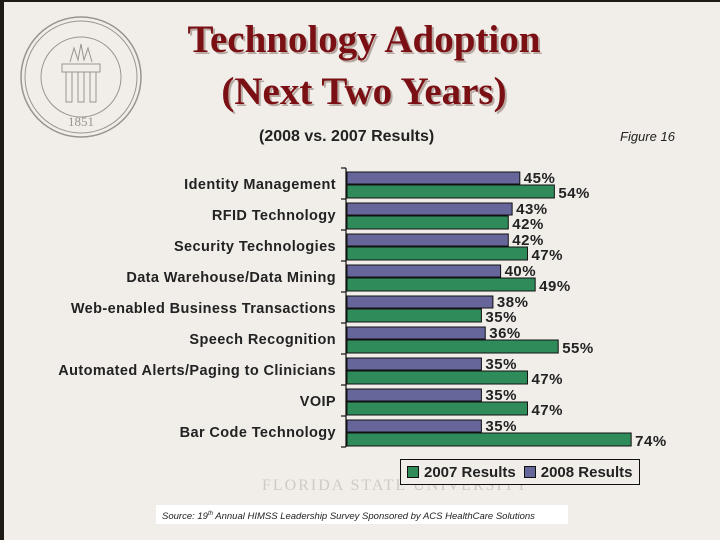 This screenshot has height=540, width=720. What do you see at coordinates (347, 136) in the screenshot?
I see `chart-subtitle: (2008 vs. 2007 Results)` at bounding box center [347, 136].